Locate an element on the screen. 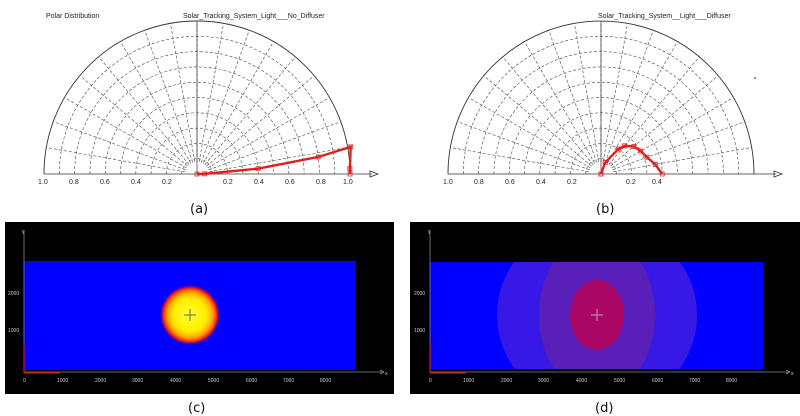 Image resolution: width=800 pixels, height=416 pixels. heatmap-d-xtick-5: 5000 is located at coordinates (619, 381).